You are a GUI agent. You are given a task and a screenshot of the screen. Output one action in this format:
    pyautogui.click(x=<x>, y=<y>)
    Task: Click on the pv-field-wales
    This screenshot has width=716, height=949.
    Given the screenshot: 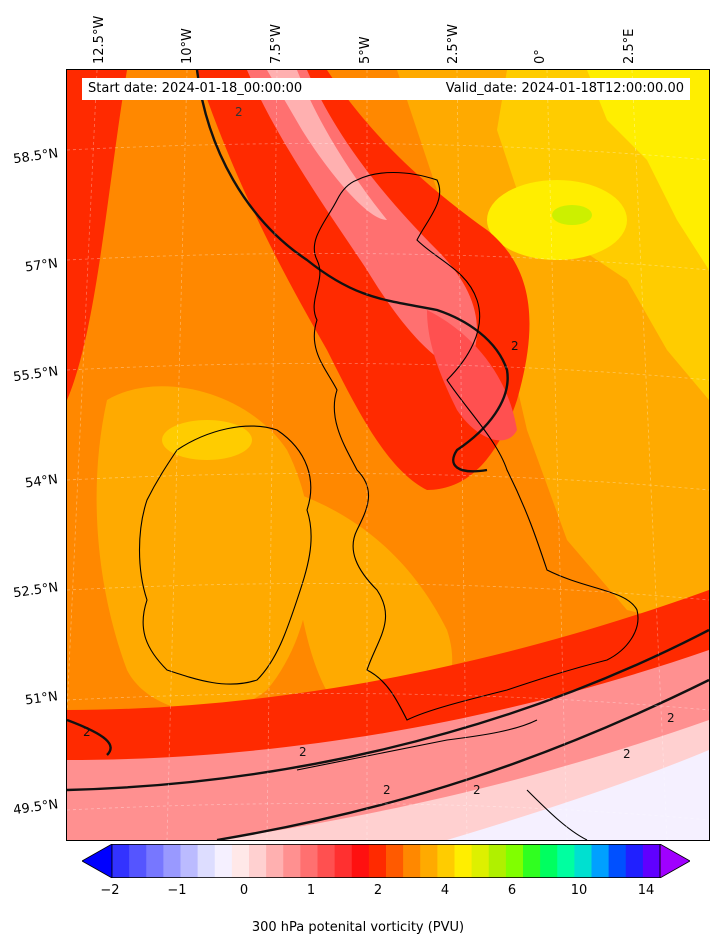 What is the action you would take?
    pyautogui.click(x=370, y=610)
    